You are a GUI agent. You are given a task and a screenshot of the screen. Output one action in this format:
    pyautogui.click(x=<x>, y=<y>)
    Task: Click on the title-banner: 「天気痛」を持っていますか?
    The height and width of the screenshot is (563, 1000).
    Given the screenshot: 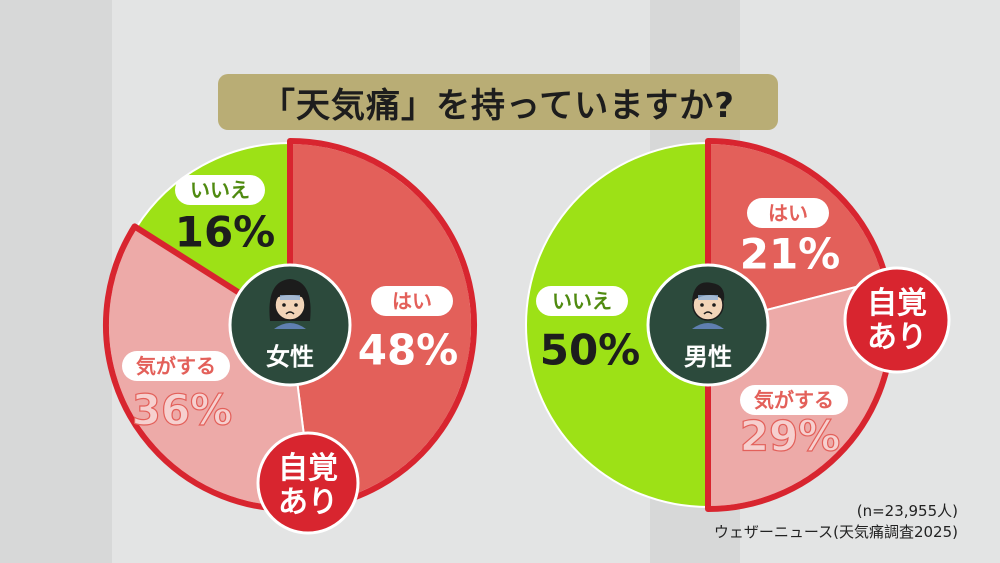 What is the action you would take?
    pyautogui.click(x=498, y=102)
    